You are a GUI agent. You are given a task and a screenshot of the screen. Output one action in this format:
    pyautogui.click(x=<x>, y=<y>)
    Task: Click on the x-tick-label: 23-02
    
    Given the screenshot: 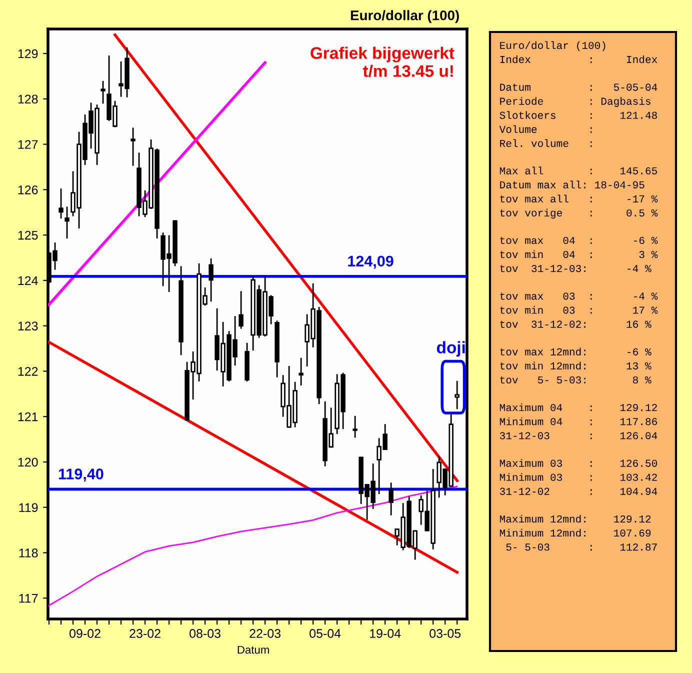 What is the action you would take?
    pyautogui.click(x=145, y=633)
    